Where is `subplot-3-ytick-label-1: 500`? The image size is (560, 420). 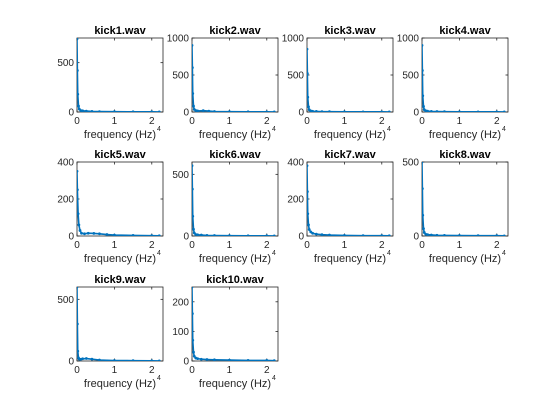 subplot-3-ytick-label-1: 500 is located at coordinates (295, 76).